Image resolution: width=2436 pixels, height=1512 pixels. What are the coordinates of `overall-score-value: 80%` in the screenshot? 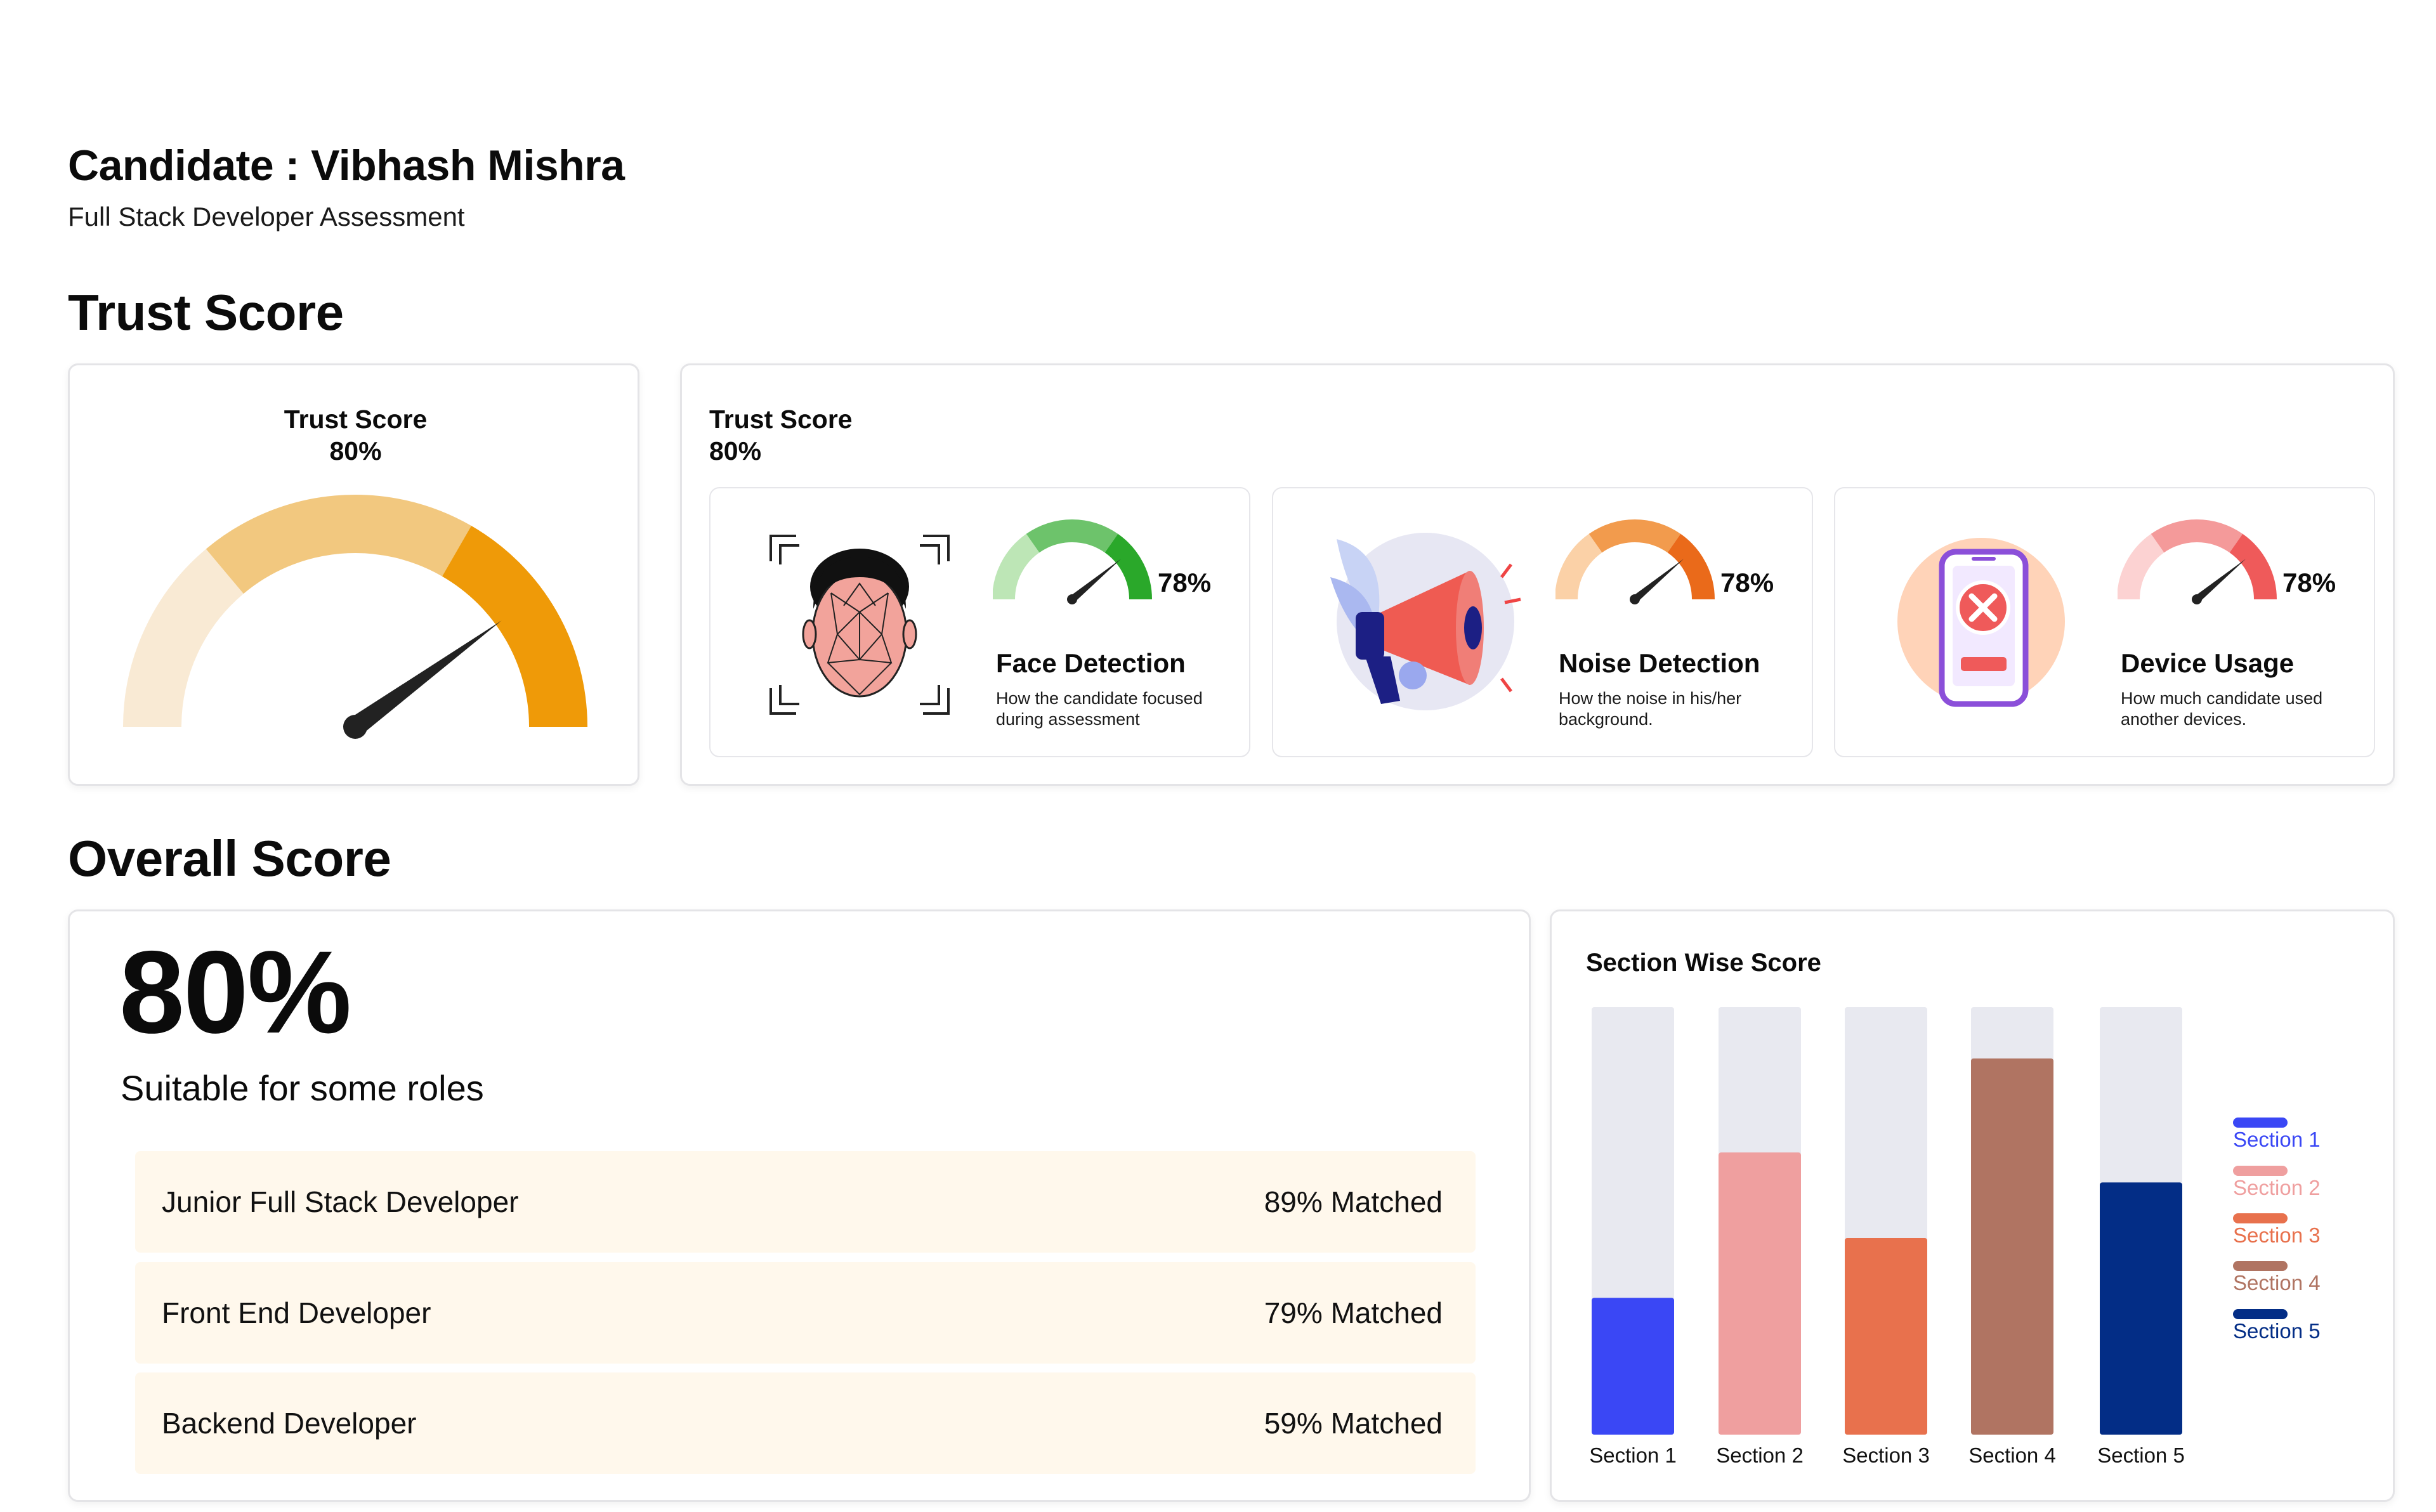 It's located at (235, 992).